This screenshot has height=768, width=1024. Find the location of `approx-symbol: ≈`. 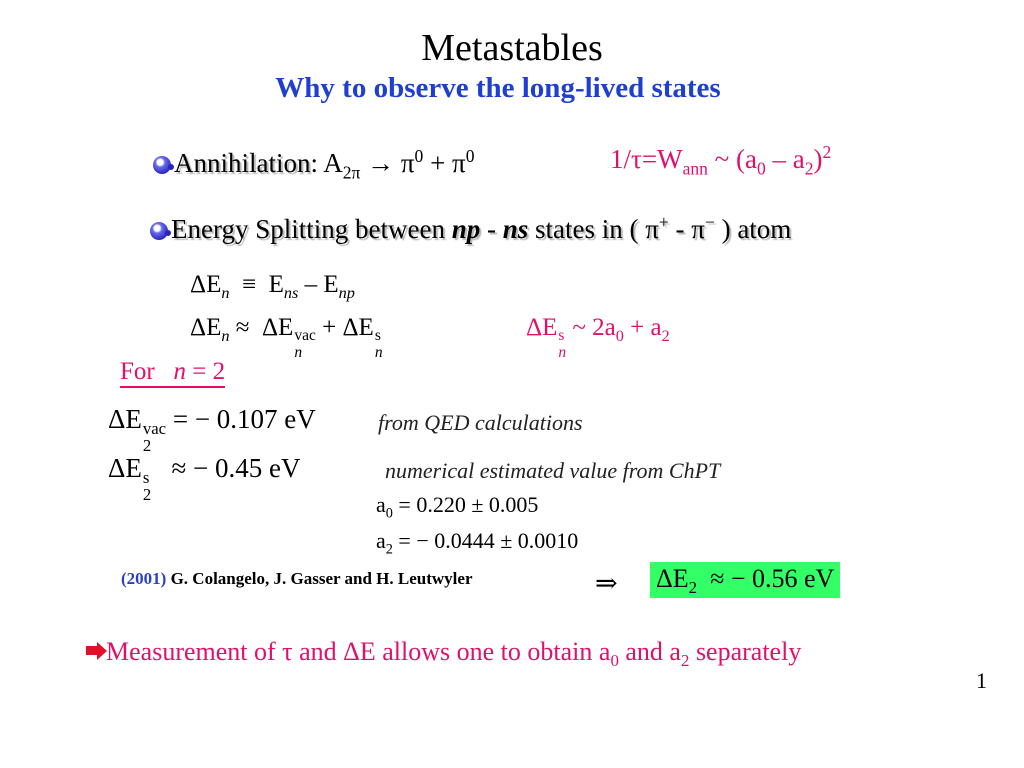

approx-symbol: ≈ is located at coordinates (242, 327).